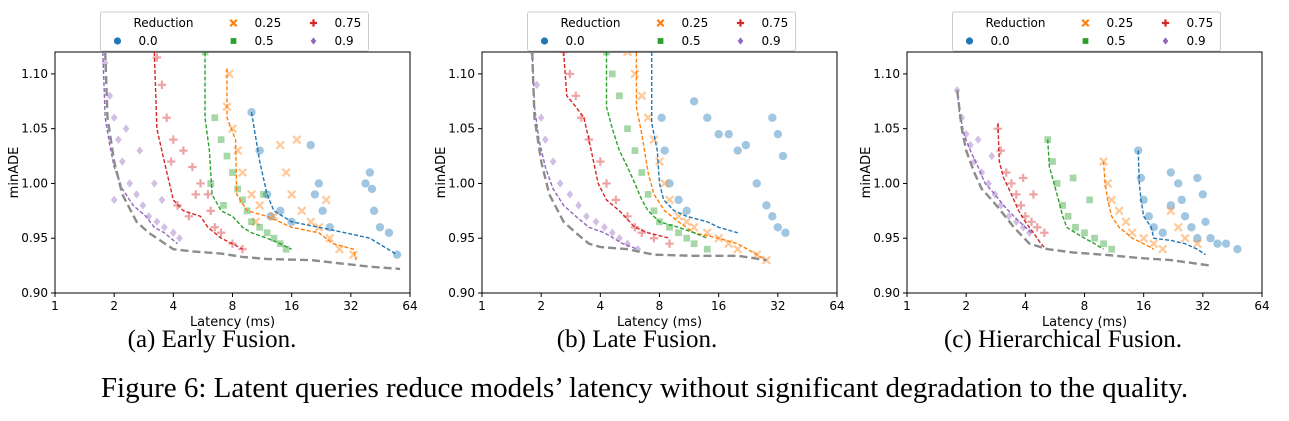  Describe the element at coordinates (1202, 306) in the screenshot. I see `x-tick-label: 32` at that location.